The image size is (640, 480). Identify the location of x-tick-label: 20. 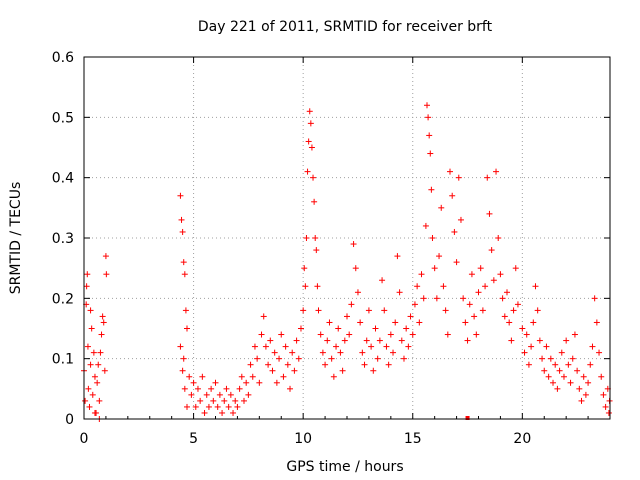
(522, 439).